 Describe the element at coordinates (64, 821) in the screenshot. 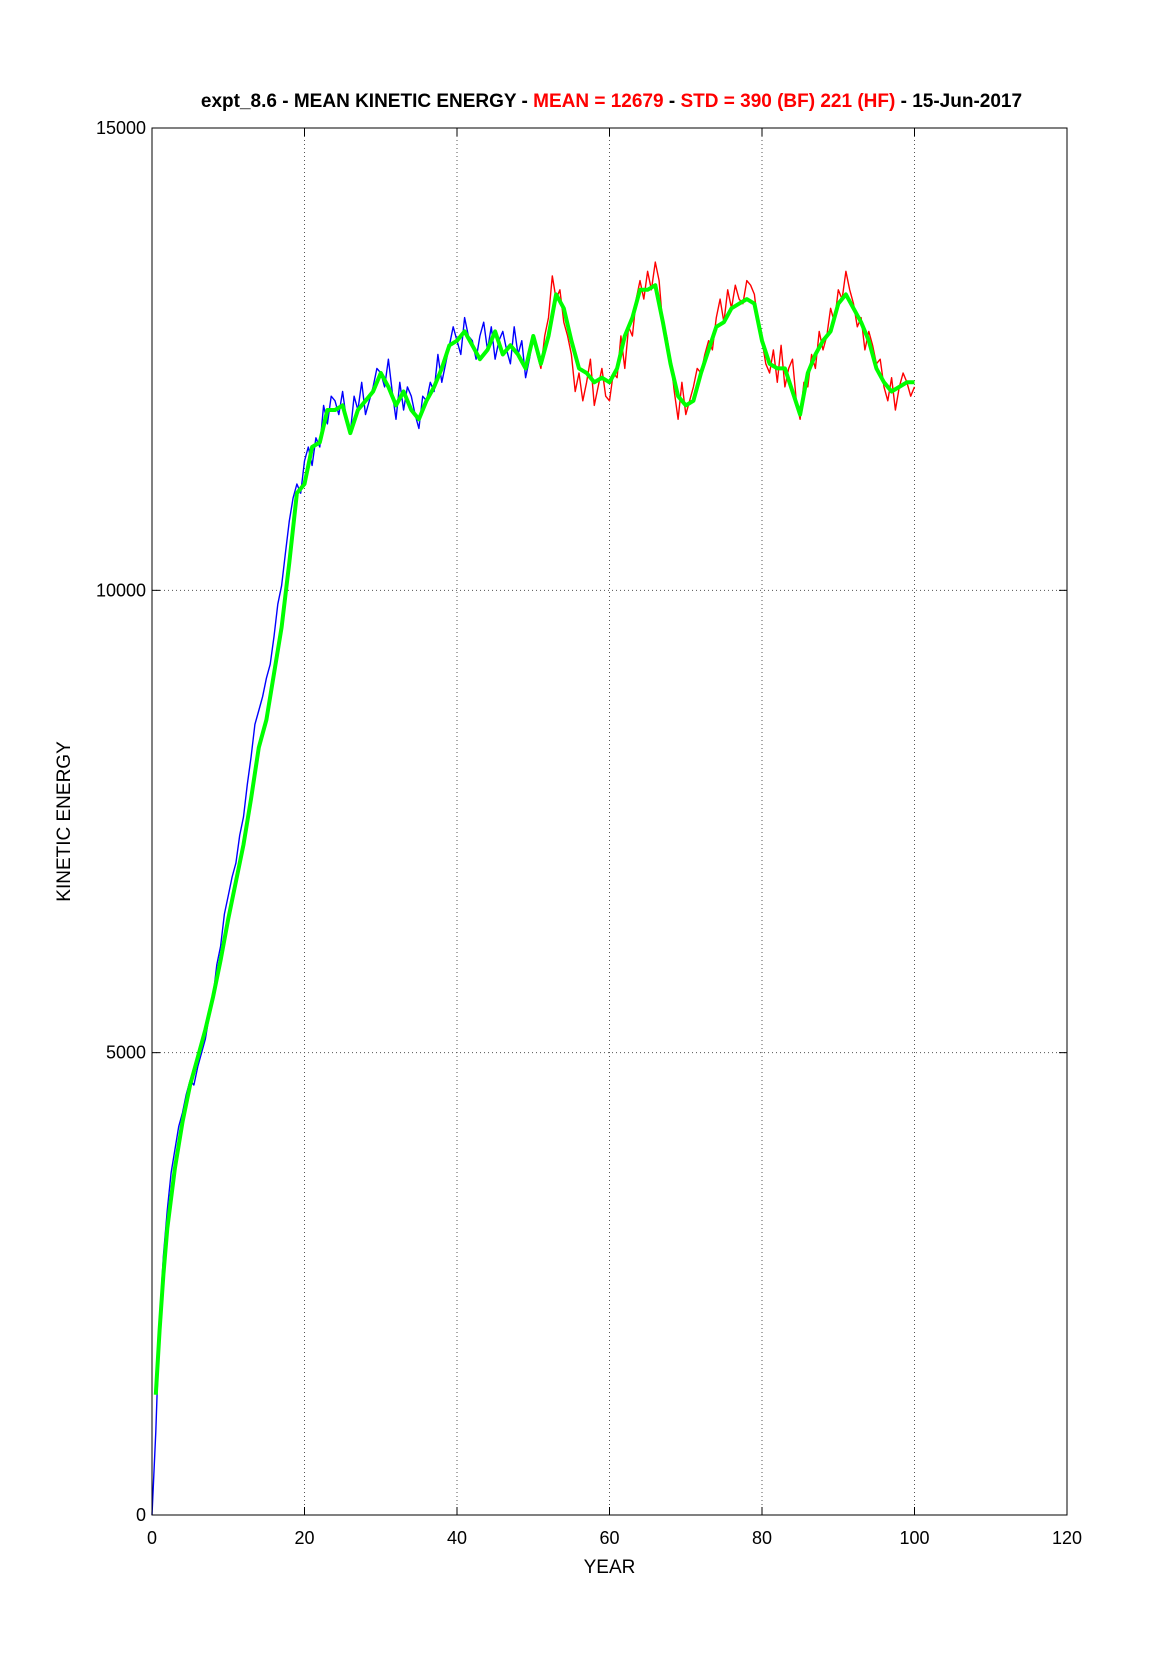

I see `y-axis-label: KINETIC ENERGY` at that location.